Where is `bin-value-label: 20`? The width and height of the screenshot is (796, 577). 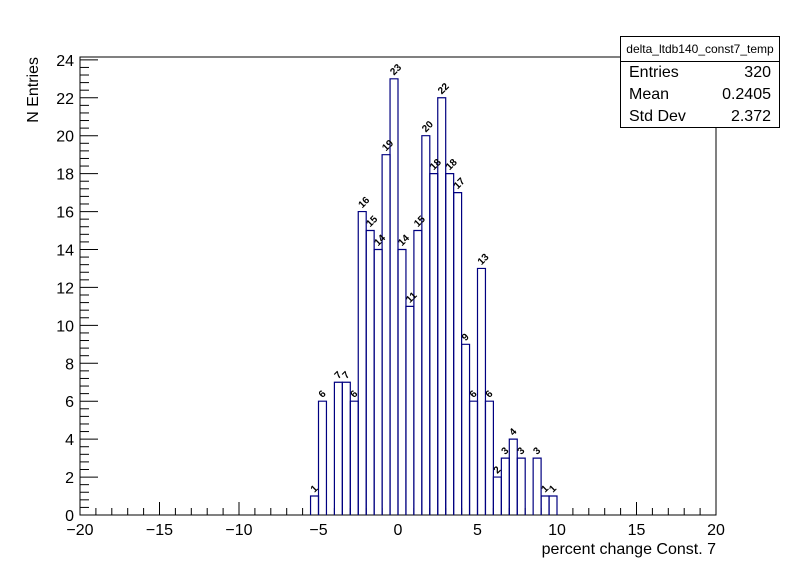
bin-value-label: 20 is located at coordinates (428, 127).